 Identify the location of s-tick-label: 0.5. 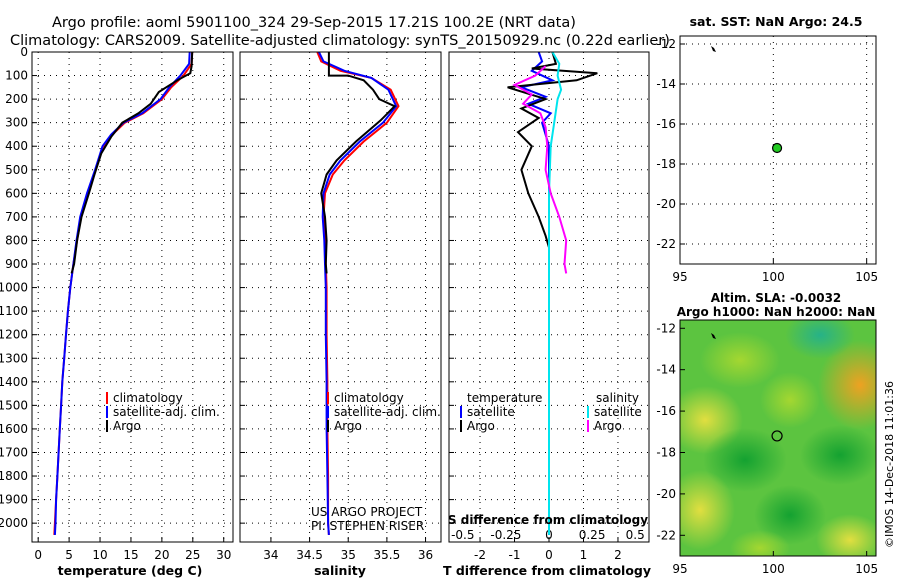
(635, 535).